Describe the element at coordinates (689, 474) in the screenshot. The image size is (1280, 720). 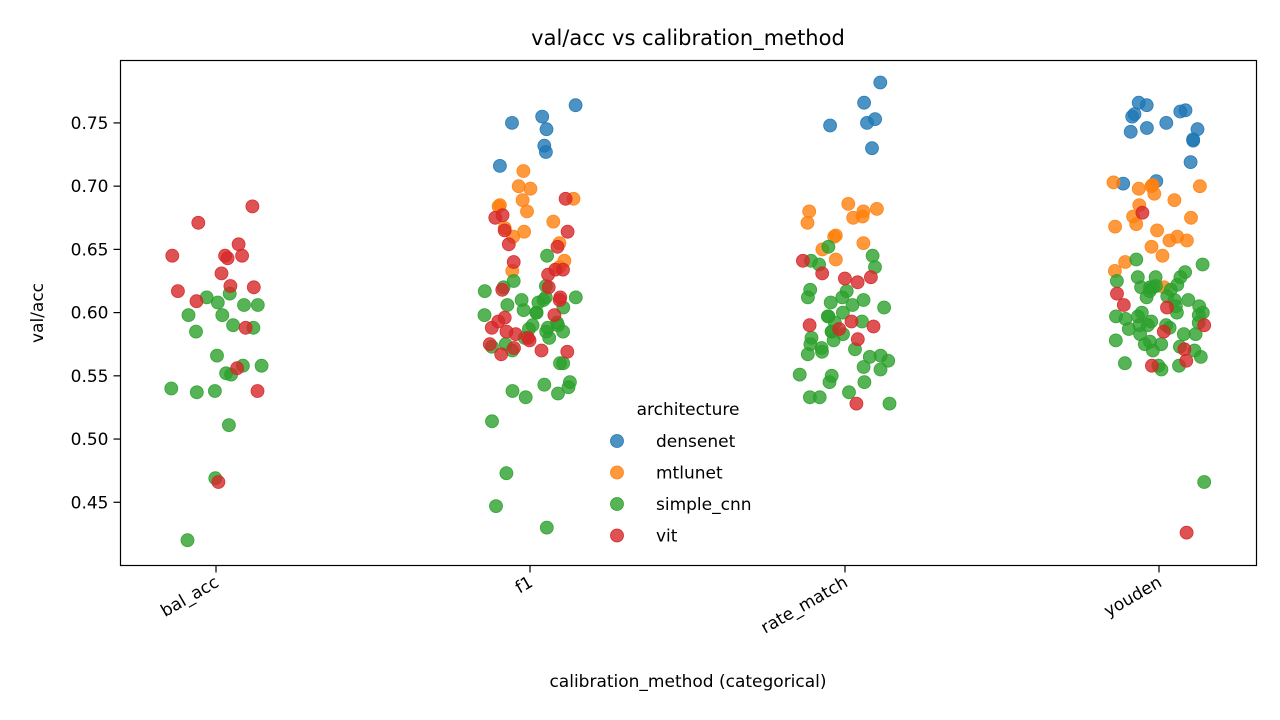
I see `legend-label-mtlunet: mtlunet` at that location.